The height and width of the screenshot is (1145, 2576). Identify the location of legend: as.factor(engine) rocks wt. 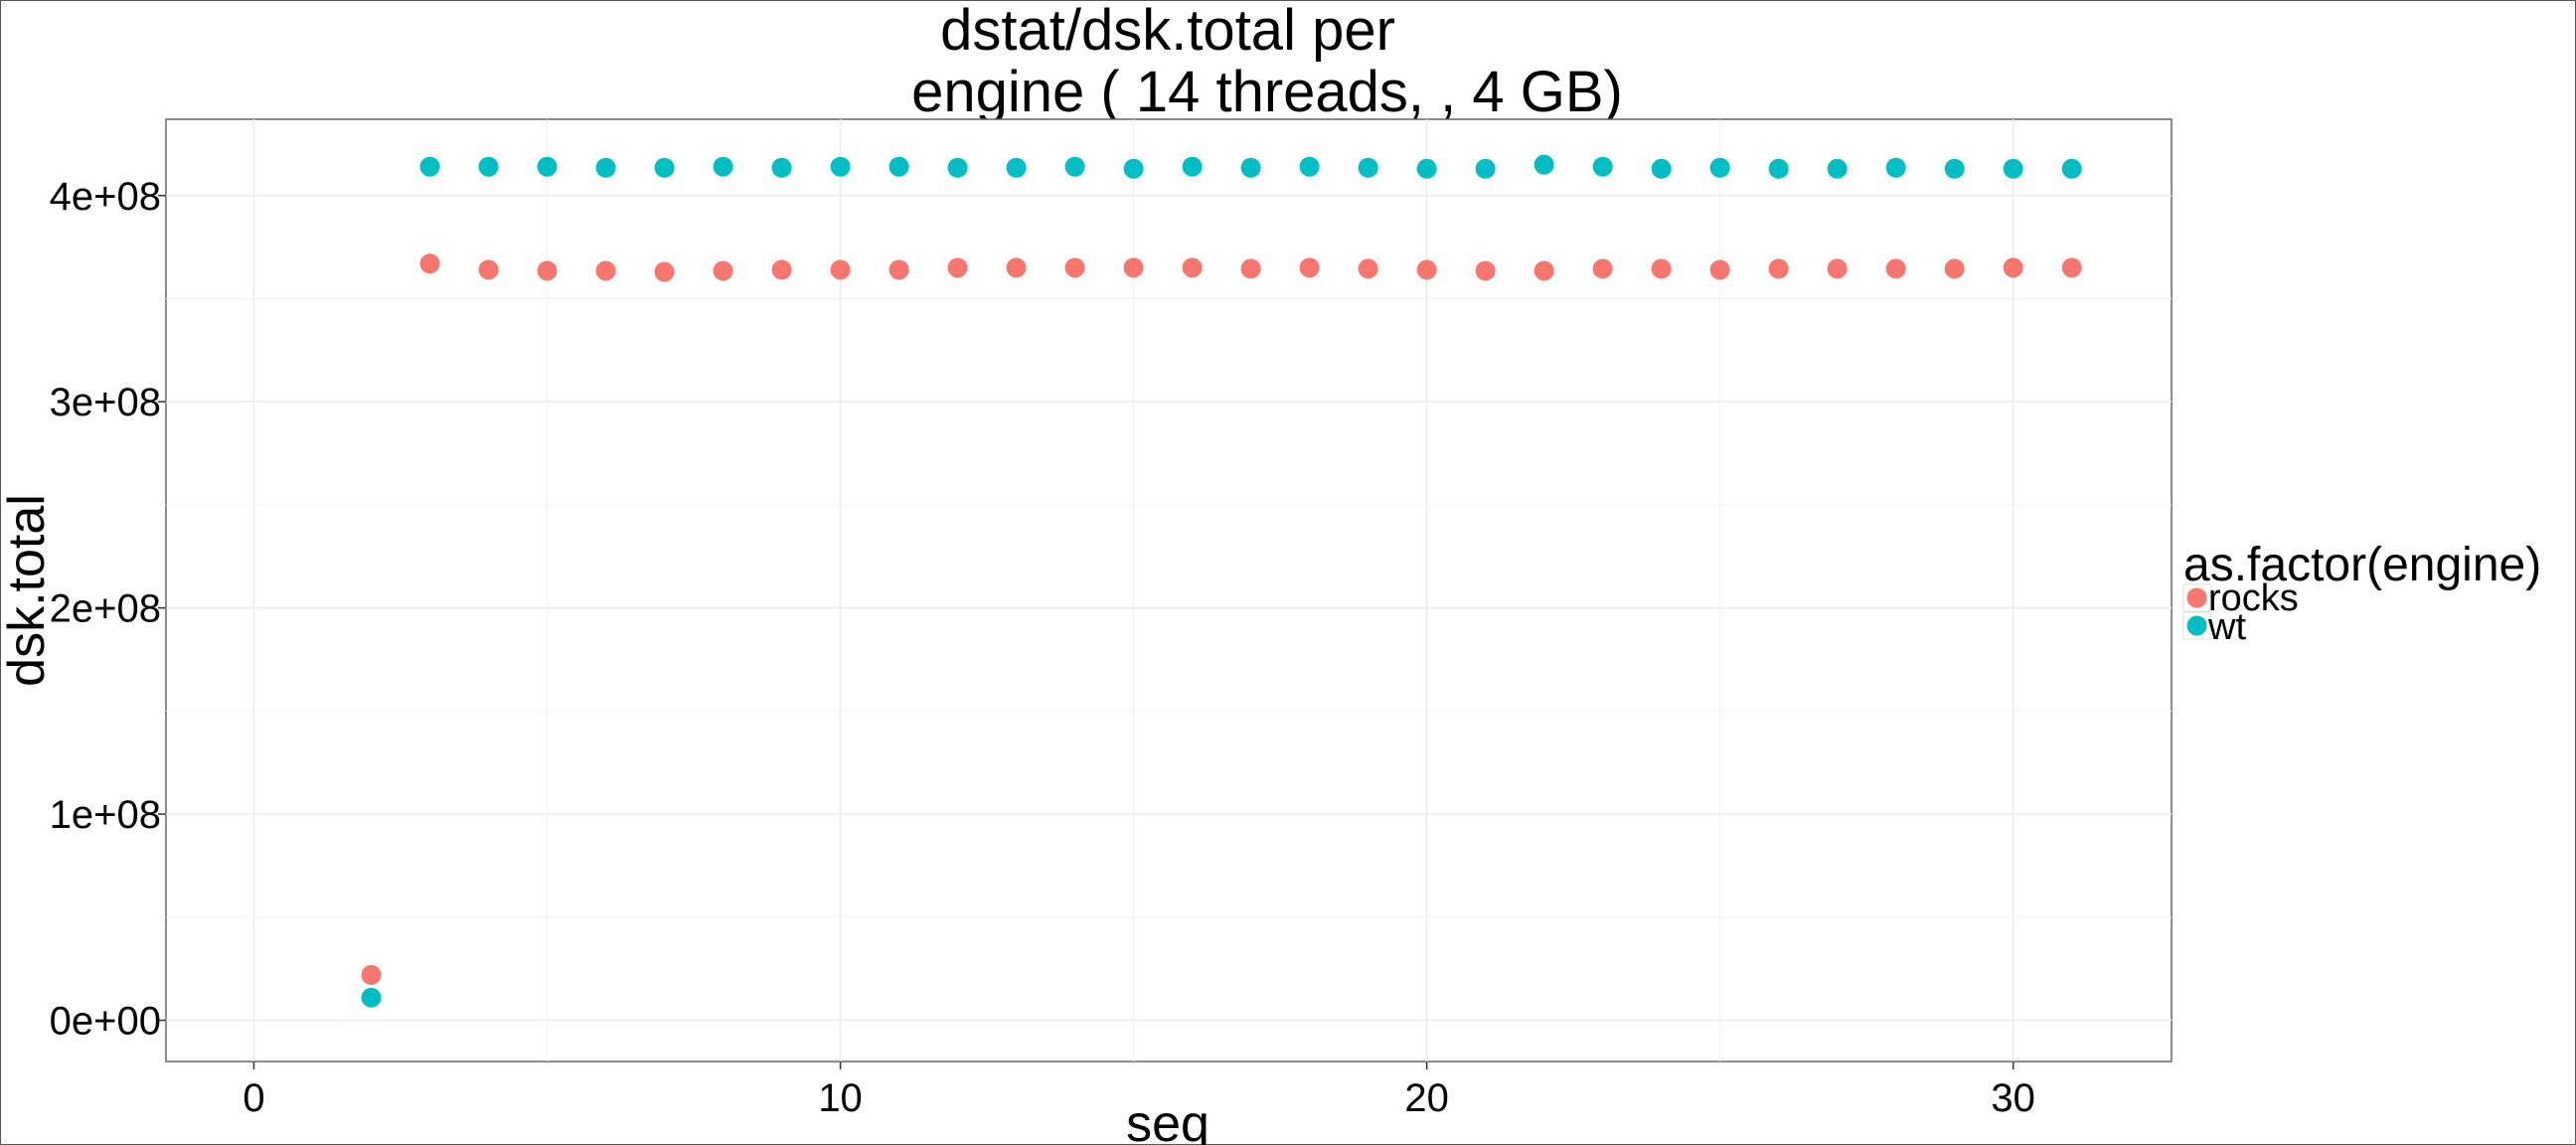
(2361, 593).